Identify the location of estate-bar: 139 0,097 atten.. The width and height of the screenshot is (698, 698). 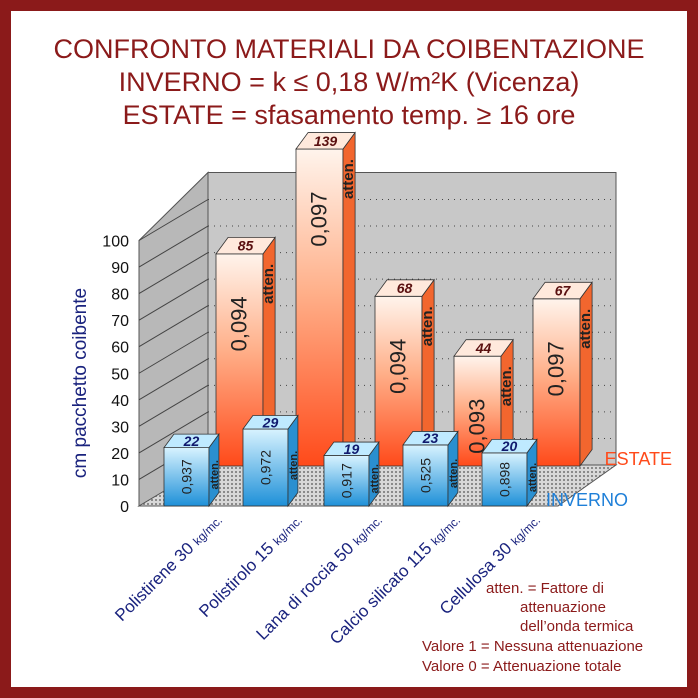
(326, 299).